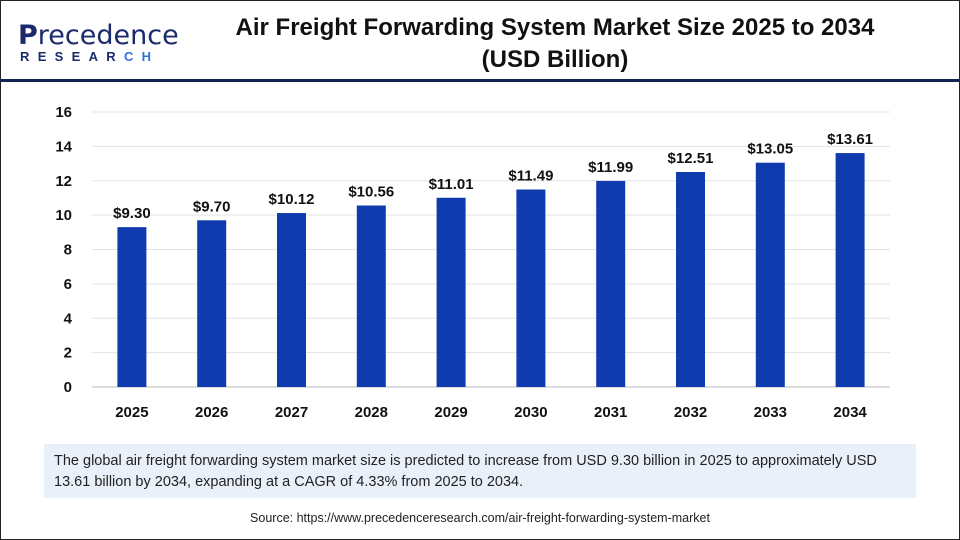 The image size is (960, 540). I want to click on logo-sub-text: RESEARCH, so click(90, 56).